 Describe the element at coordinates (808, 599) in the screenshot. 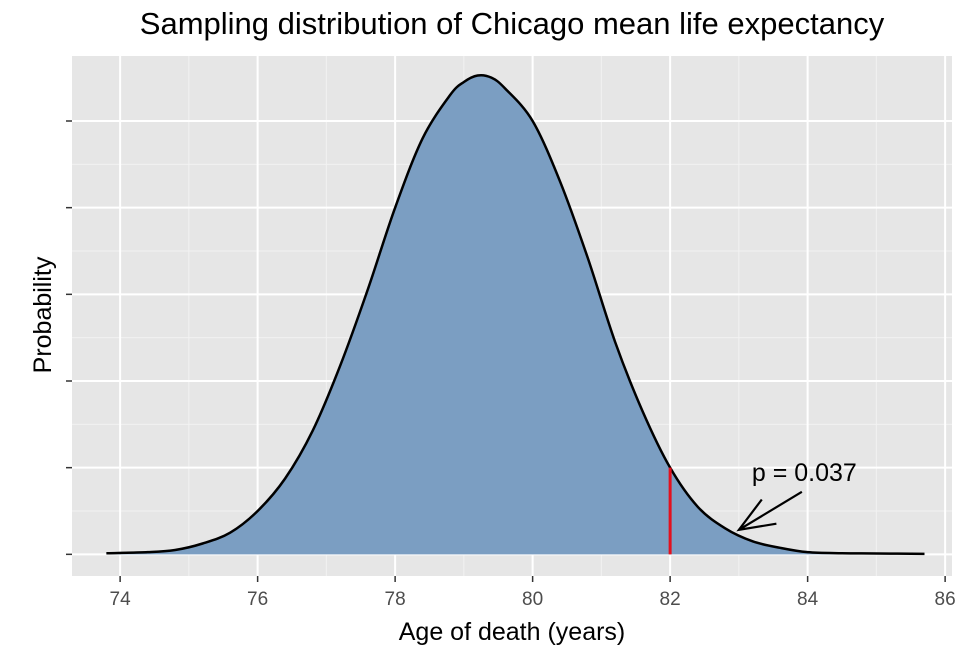

I see `x-tick-label: 84` at that location.